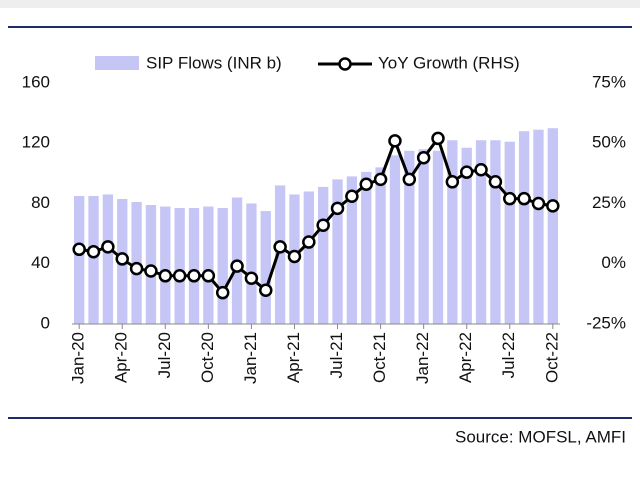  What do you see at coordinates (117, 63) in the screenshot?
I see `legend-swatch` at bounding box center [117, 63].